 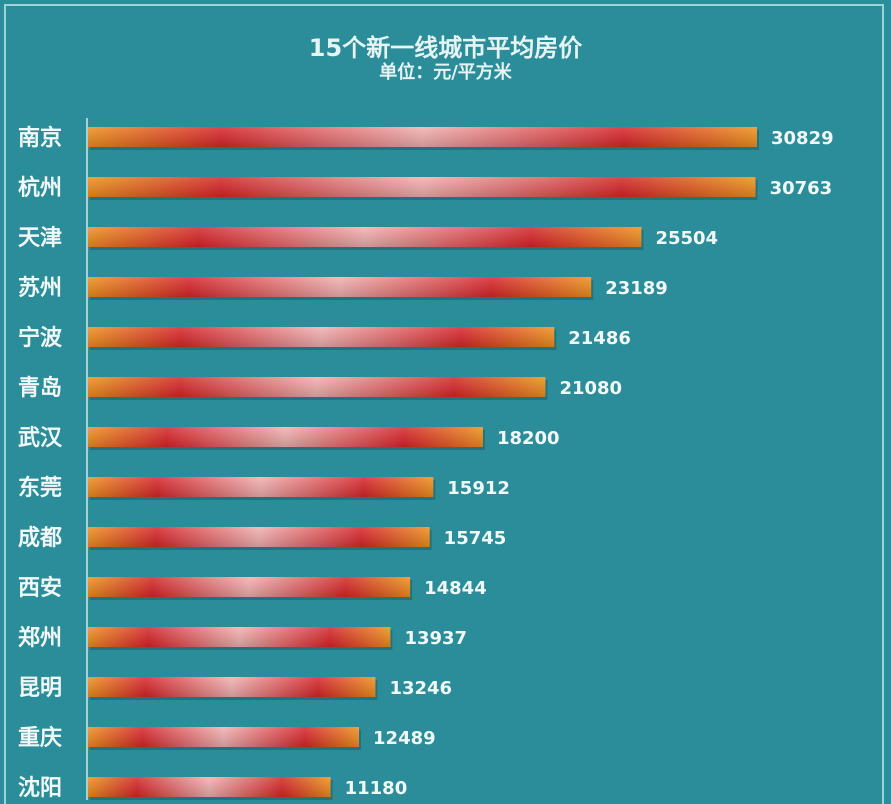 What do you see at coordinates (40, 288) in the screenshot?
I see `category-label: 苏州` at bounding box center [40, 288].